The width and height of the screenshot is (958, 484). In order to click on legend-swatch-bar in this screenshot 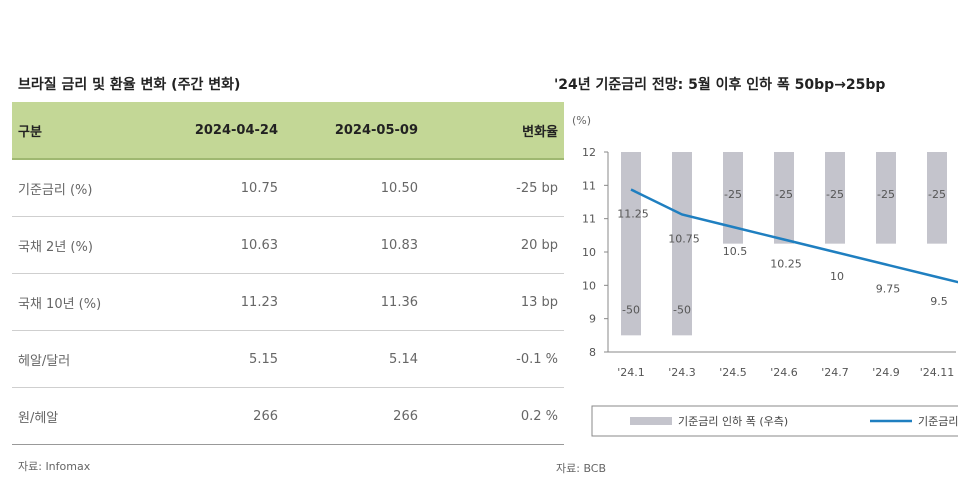, I will do `click(651, 421)`.